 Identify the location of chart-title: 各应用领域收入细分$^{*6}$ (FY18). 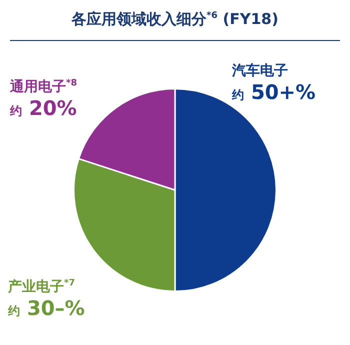
(175, 19).